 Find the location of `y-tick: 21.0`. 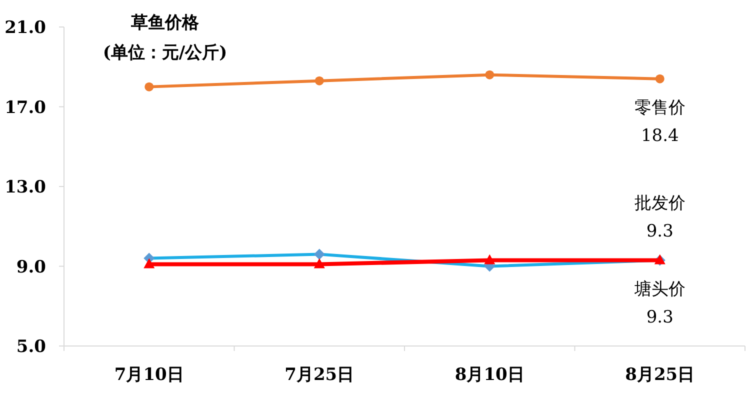

y-tick: 21.0 is located at coordinates (25, 28).